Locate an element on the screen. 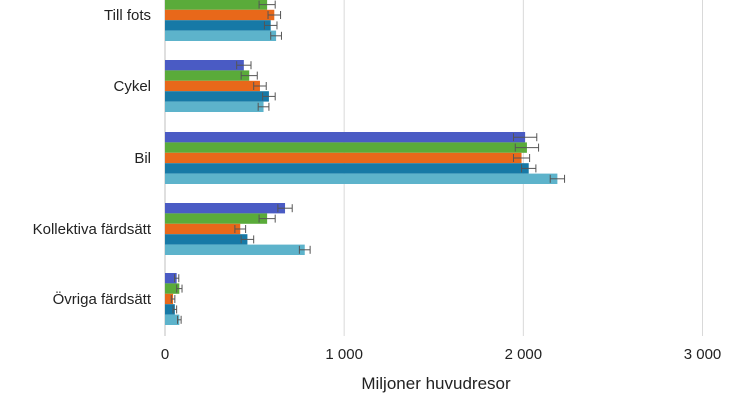  x-tick-label: 1 000 is located at coordinates (344, 354).